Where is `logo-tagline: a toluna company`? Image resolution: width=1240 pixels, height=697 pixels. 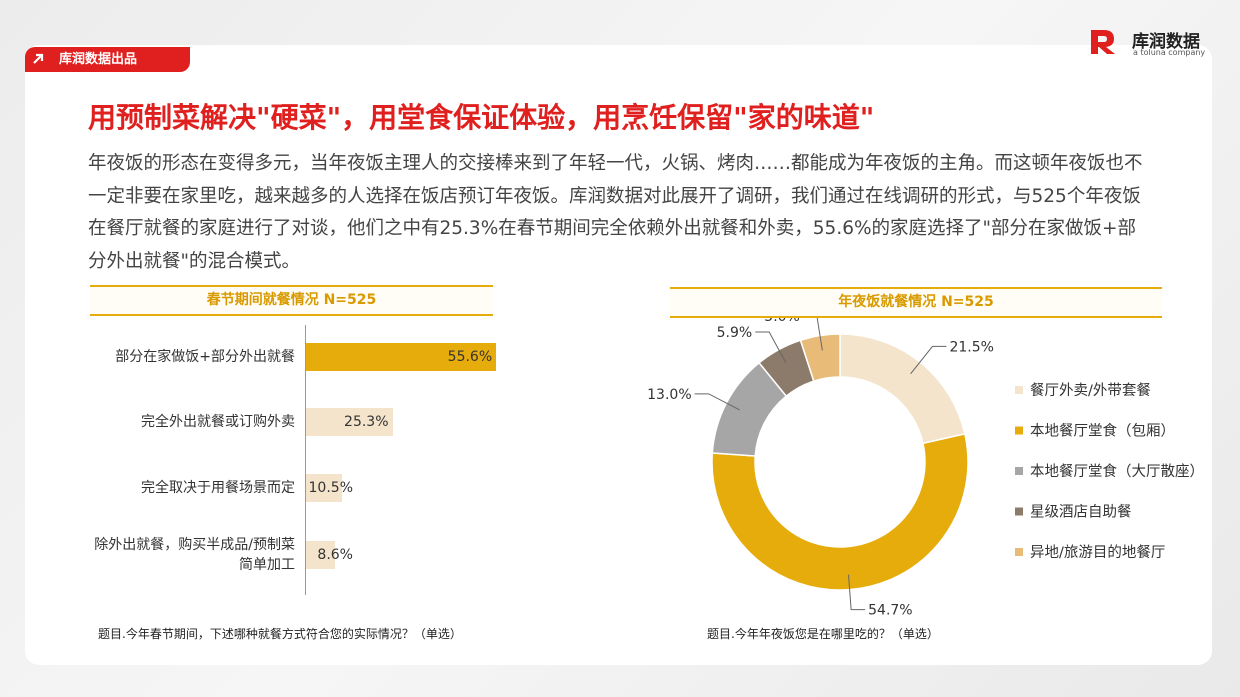
logo-tagline: a toluna company is located at coordinates (1169, 52).